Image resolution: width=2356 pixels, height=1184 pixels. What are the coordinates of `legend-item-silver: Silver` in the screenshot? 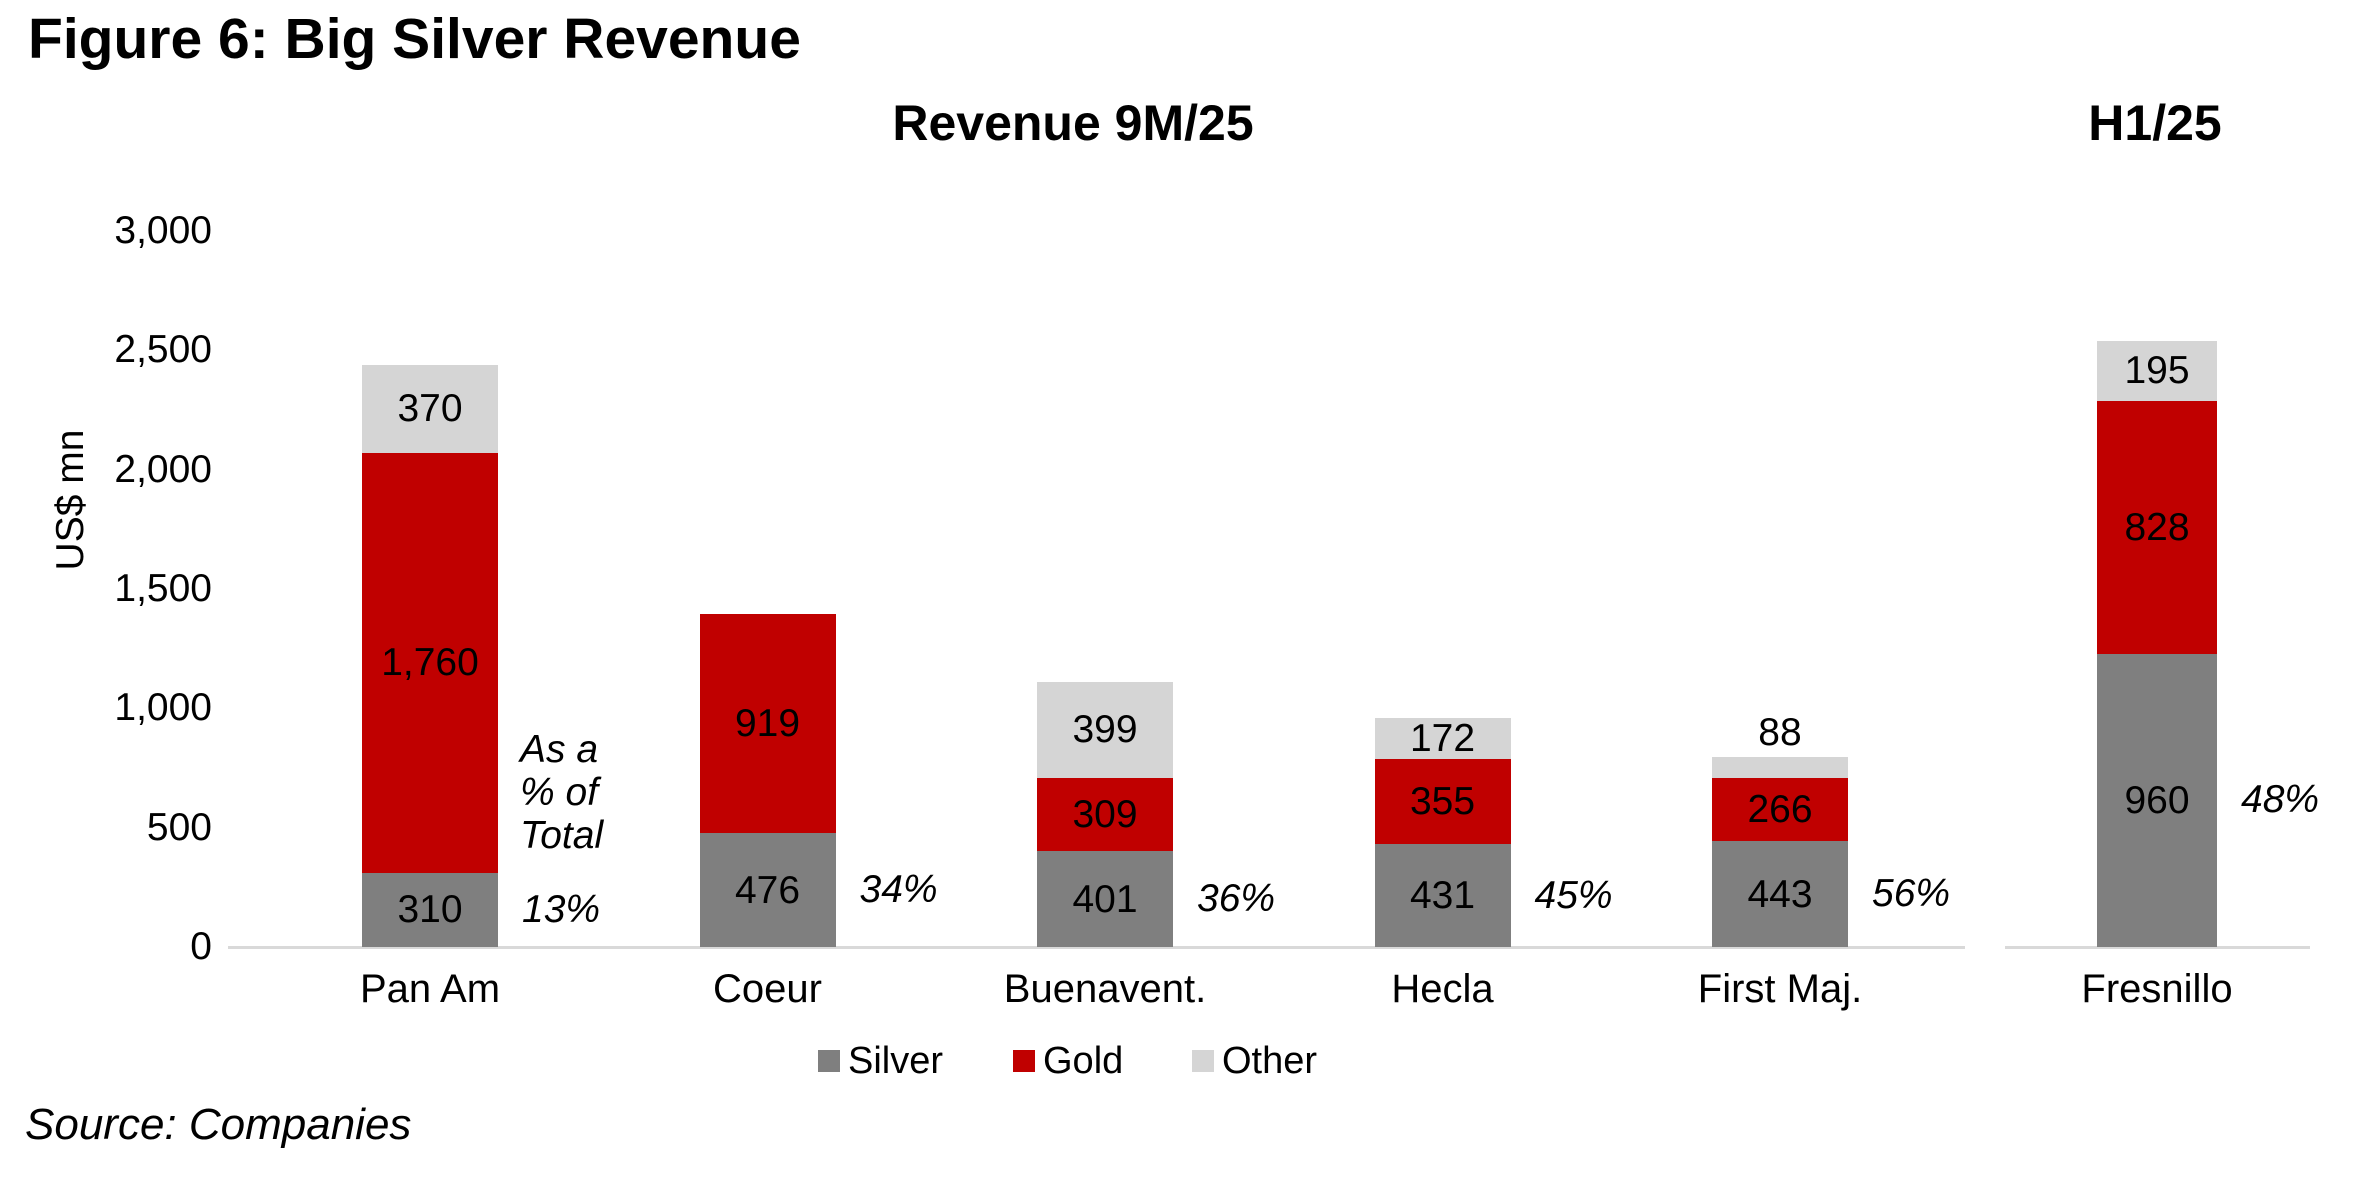 It's located at (880, 1061).